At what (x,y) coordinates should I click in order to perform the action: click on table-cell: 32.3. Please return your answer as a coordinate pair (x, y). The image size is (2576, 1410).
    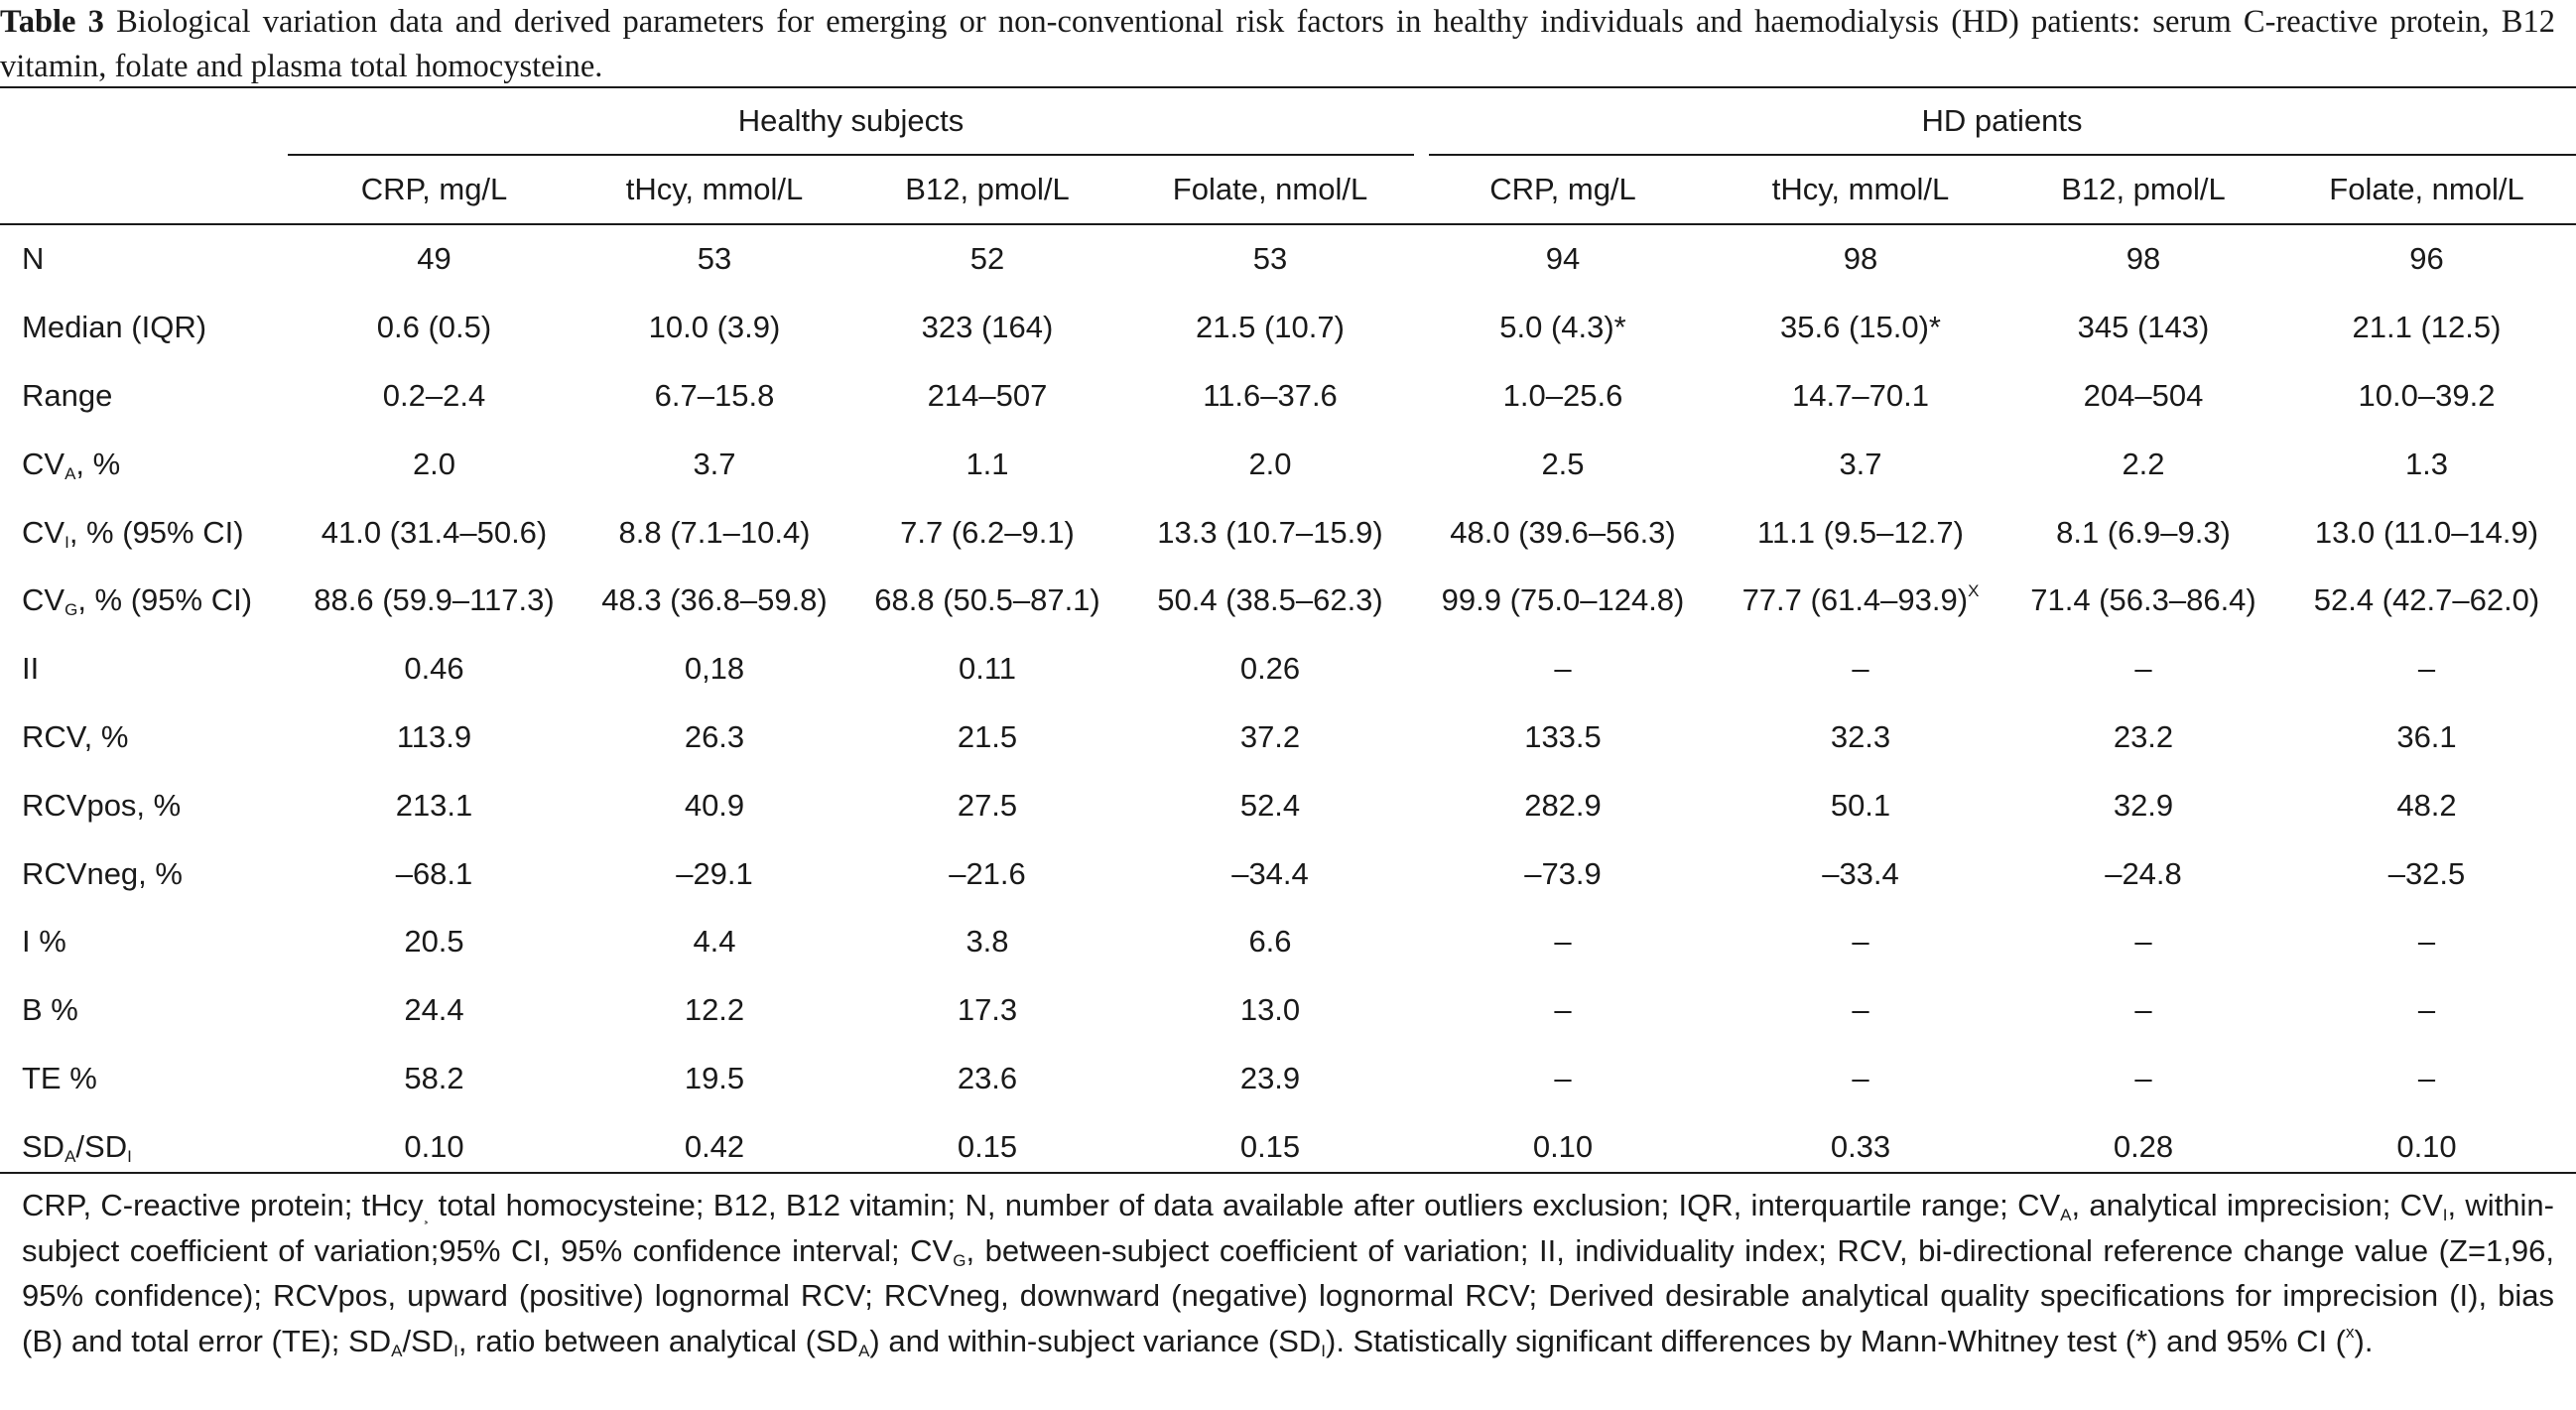
    Looking at the image, I should click on (1861, 738).